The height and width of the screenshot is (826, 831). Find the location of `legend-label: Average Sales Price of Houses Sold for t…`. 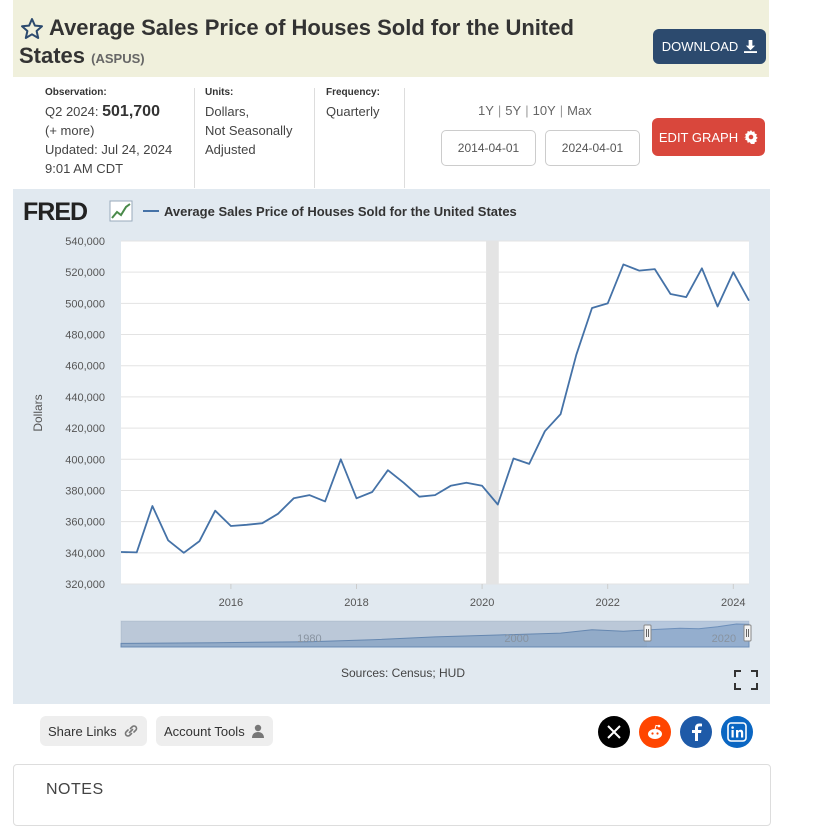

legend-label: Average Sales Price of Houses Sold for t… is located at coordinates (340, 211).